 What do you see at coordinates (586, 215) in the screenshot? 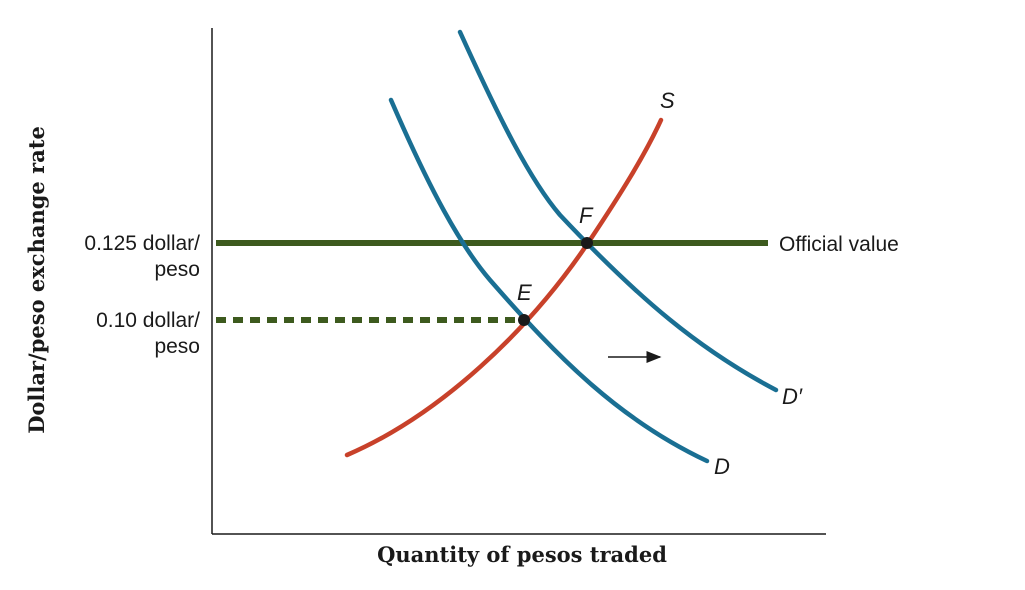
I see `label-point-f: F` at bounding box center [586, 215].